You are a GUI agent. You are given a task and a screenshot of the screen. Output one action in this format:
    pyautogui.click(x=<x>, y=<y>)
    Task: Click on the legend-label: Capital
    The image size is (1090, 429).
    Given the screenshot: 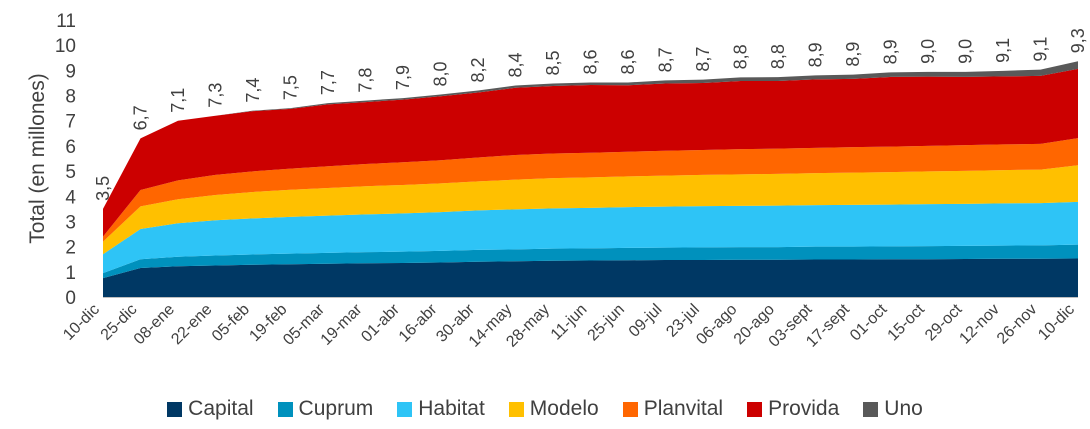 What is the action you would take?
    pyautogui.click(x=221, y=408)
    